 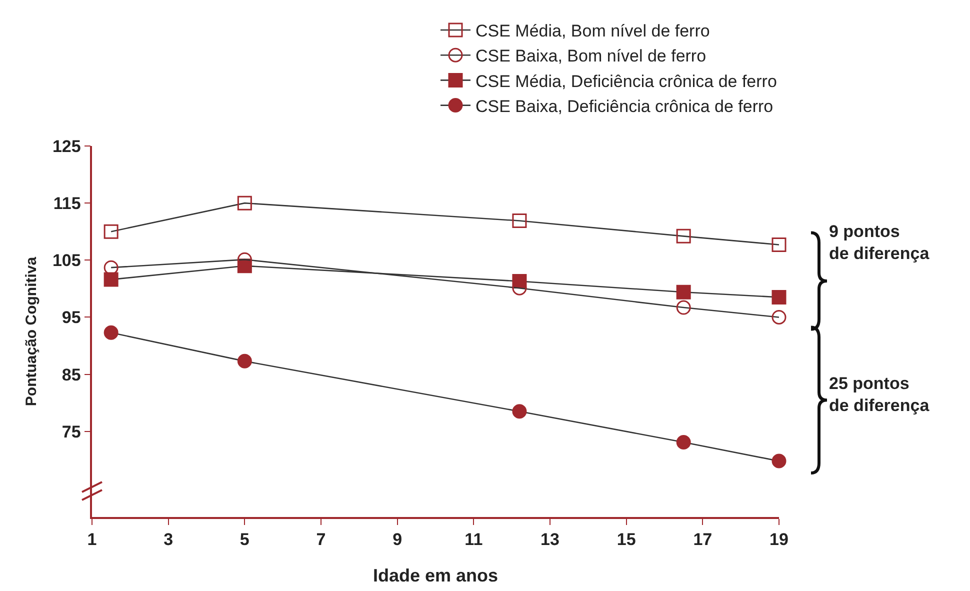 I want to click on x-tick-label: 5, so click(x=245, y=540).